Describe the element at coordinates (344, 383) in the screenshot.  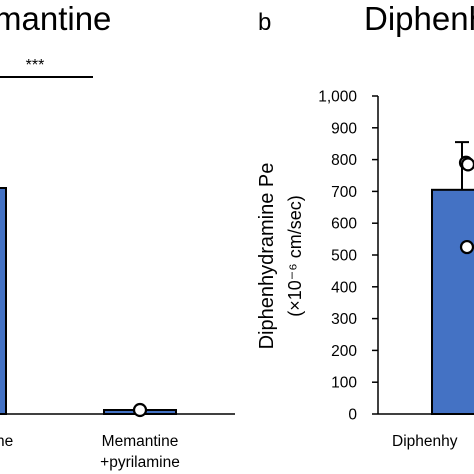
I see `y-tick-label: 100` at that location.